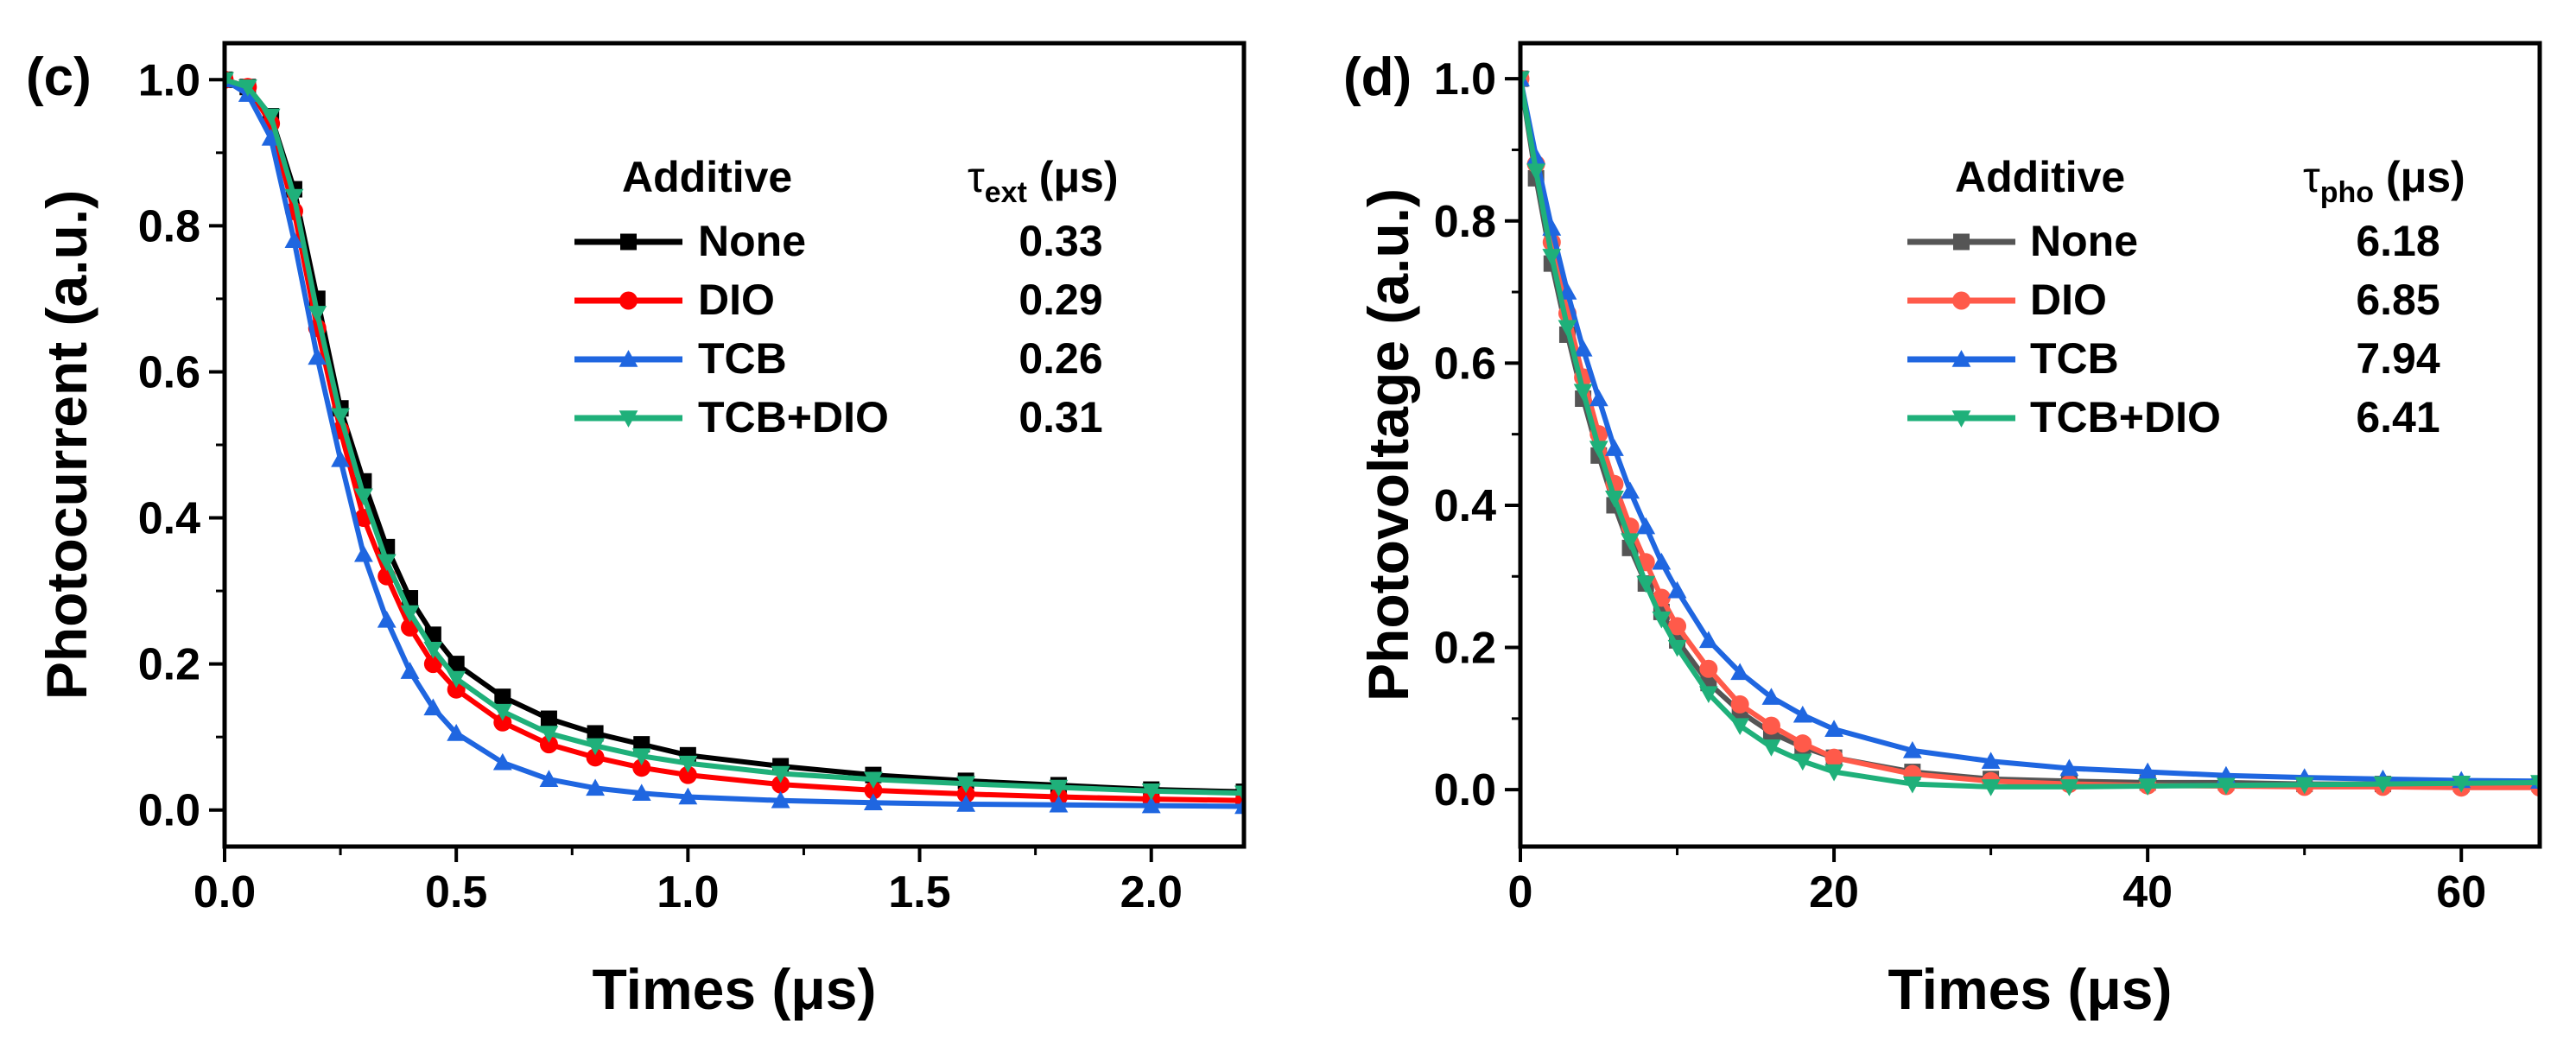  What do you see at coordinates (2173, 300) in the screenshot?
I see `legend-entry: DIO 6.85` at bounding box center [2173, 300].